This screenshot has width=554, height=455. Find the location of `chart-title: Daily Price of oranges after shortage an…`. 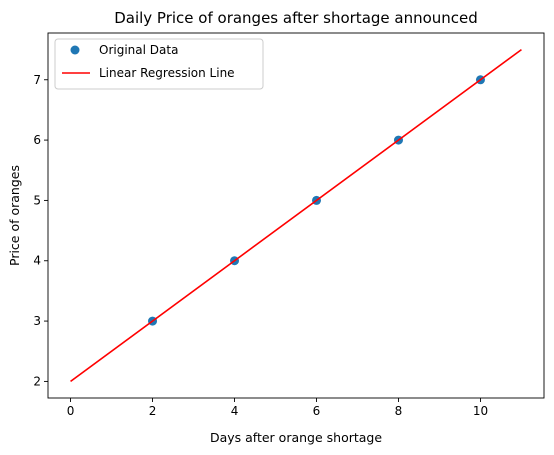

chart-title: Daily Price of oranges after shortage an… is located at coordinates (296, 18).